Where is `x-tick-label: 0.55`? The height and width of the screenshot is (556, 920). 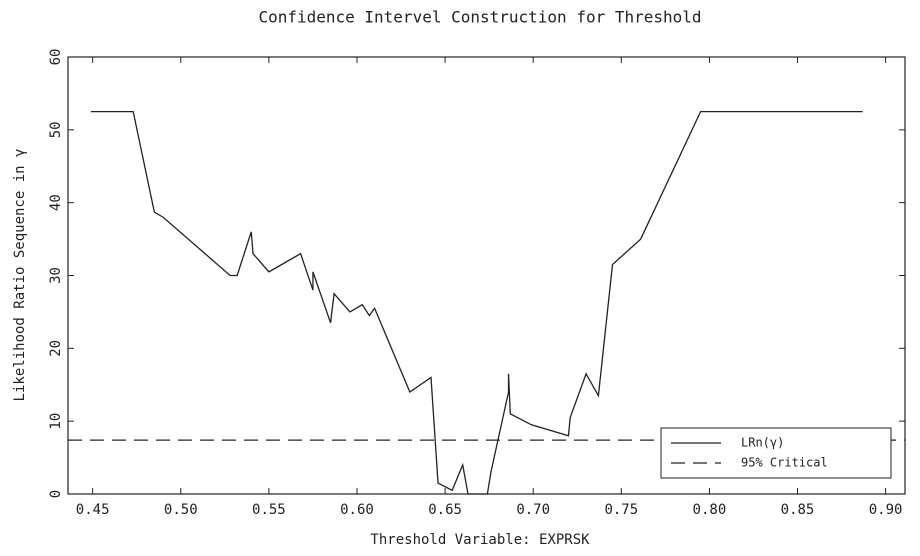
x-tick-label: 0.55 is located at coordinates (269, 510).